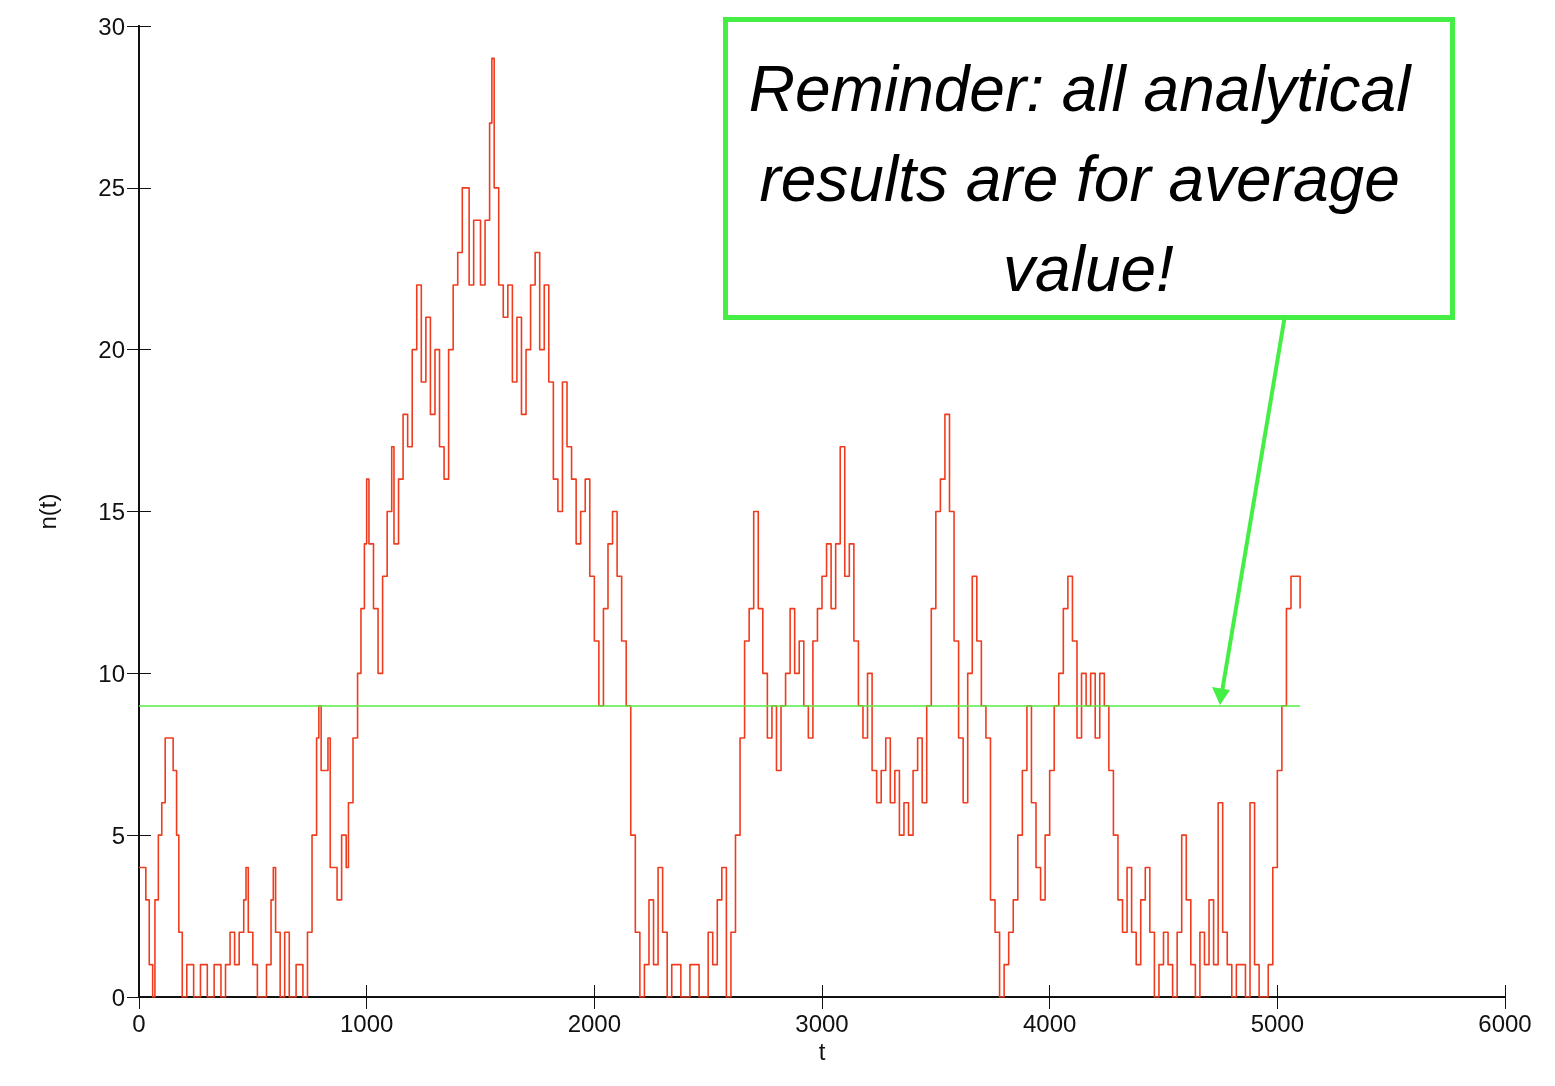 The image size is (1555, 1086). I want to click on x-tick-label: 6000, so click(1505, 1023).